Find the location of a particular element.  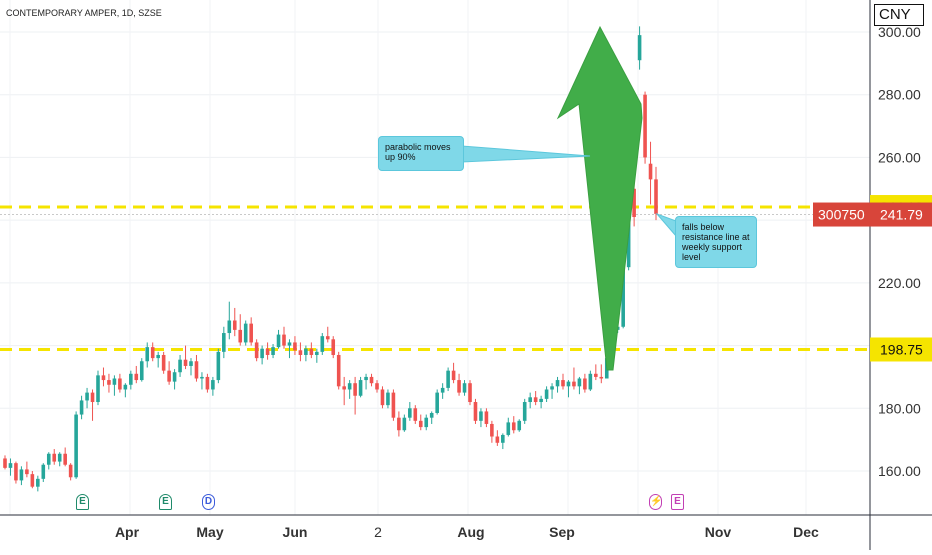

x-tick-label: Apr is located at coordinates (127, 532).